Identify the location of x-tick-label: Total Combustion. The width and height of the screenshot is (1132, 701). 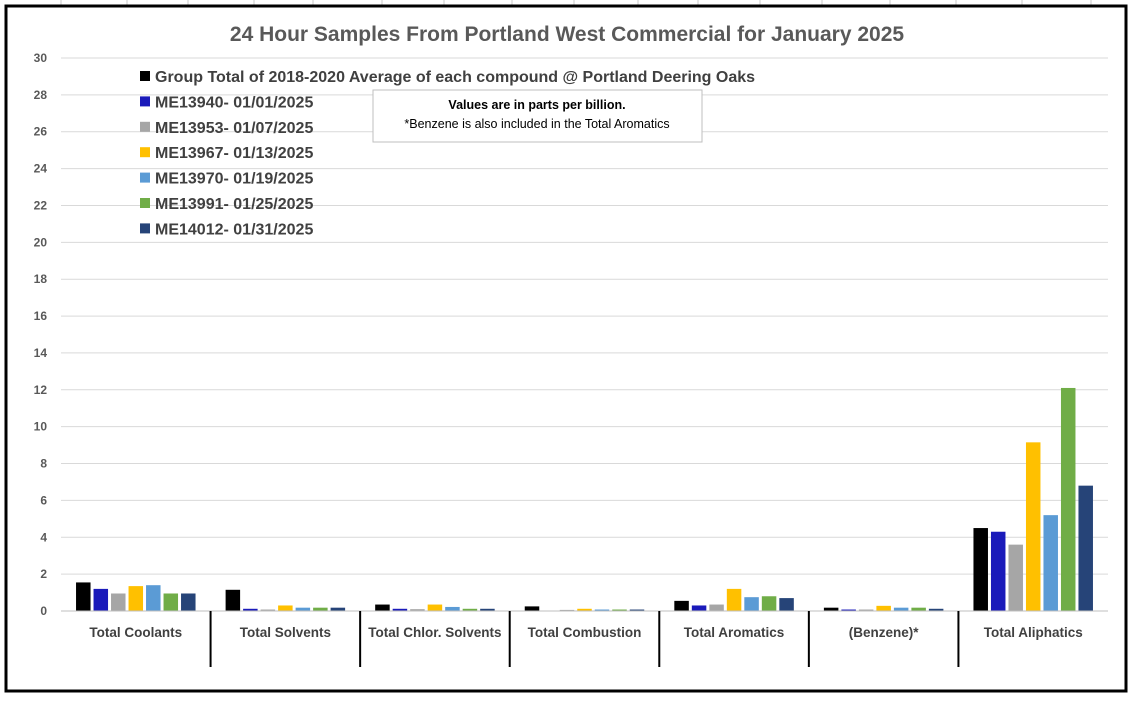
(585, 632).